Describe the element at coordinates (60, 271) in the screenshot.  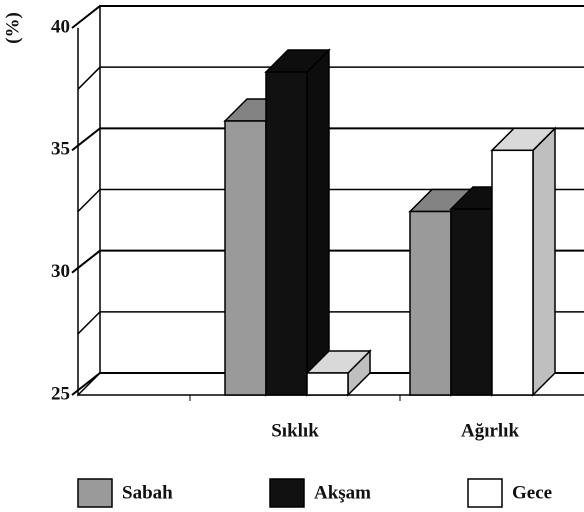
I see `y-tick-label: 30` at that location.